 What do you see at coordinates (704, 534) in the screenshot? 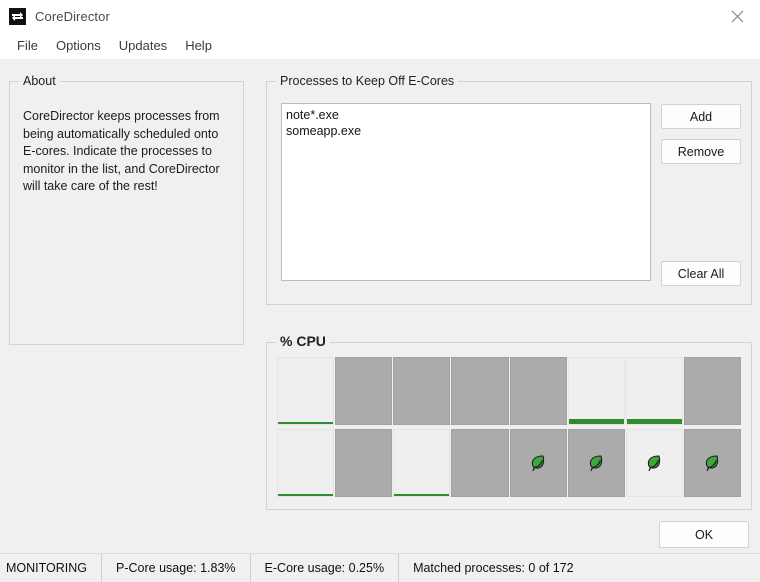
I see `ok-button: OK` at bounding box center [704, 534].